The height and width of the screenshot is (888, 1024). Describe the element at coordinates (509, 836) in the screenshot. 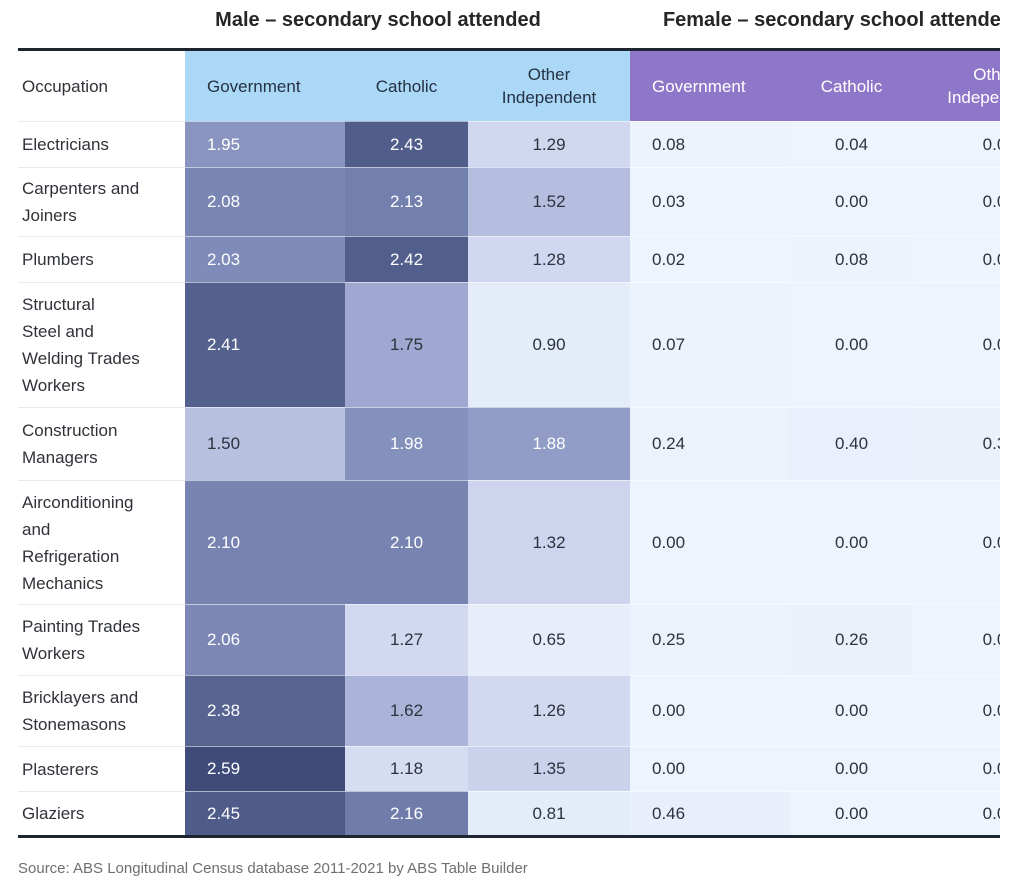

I see `bottom-rule` at that location.